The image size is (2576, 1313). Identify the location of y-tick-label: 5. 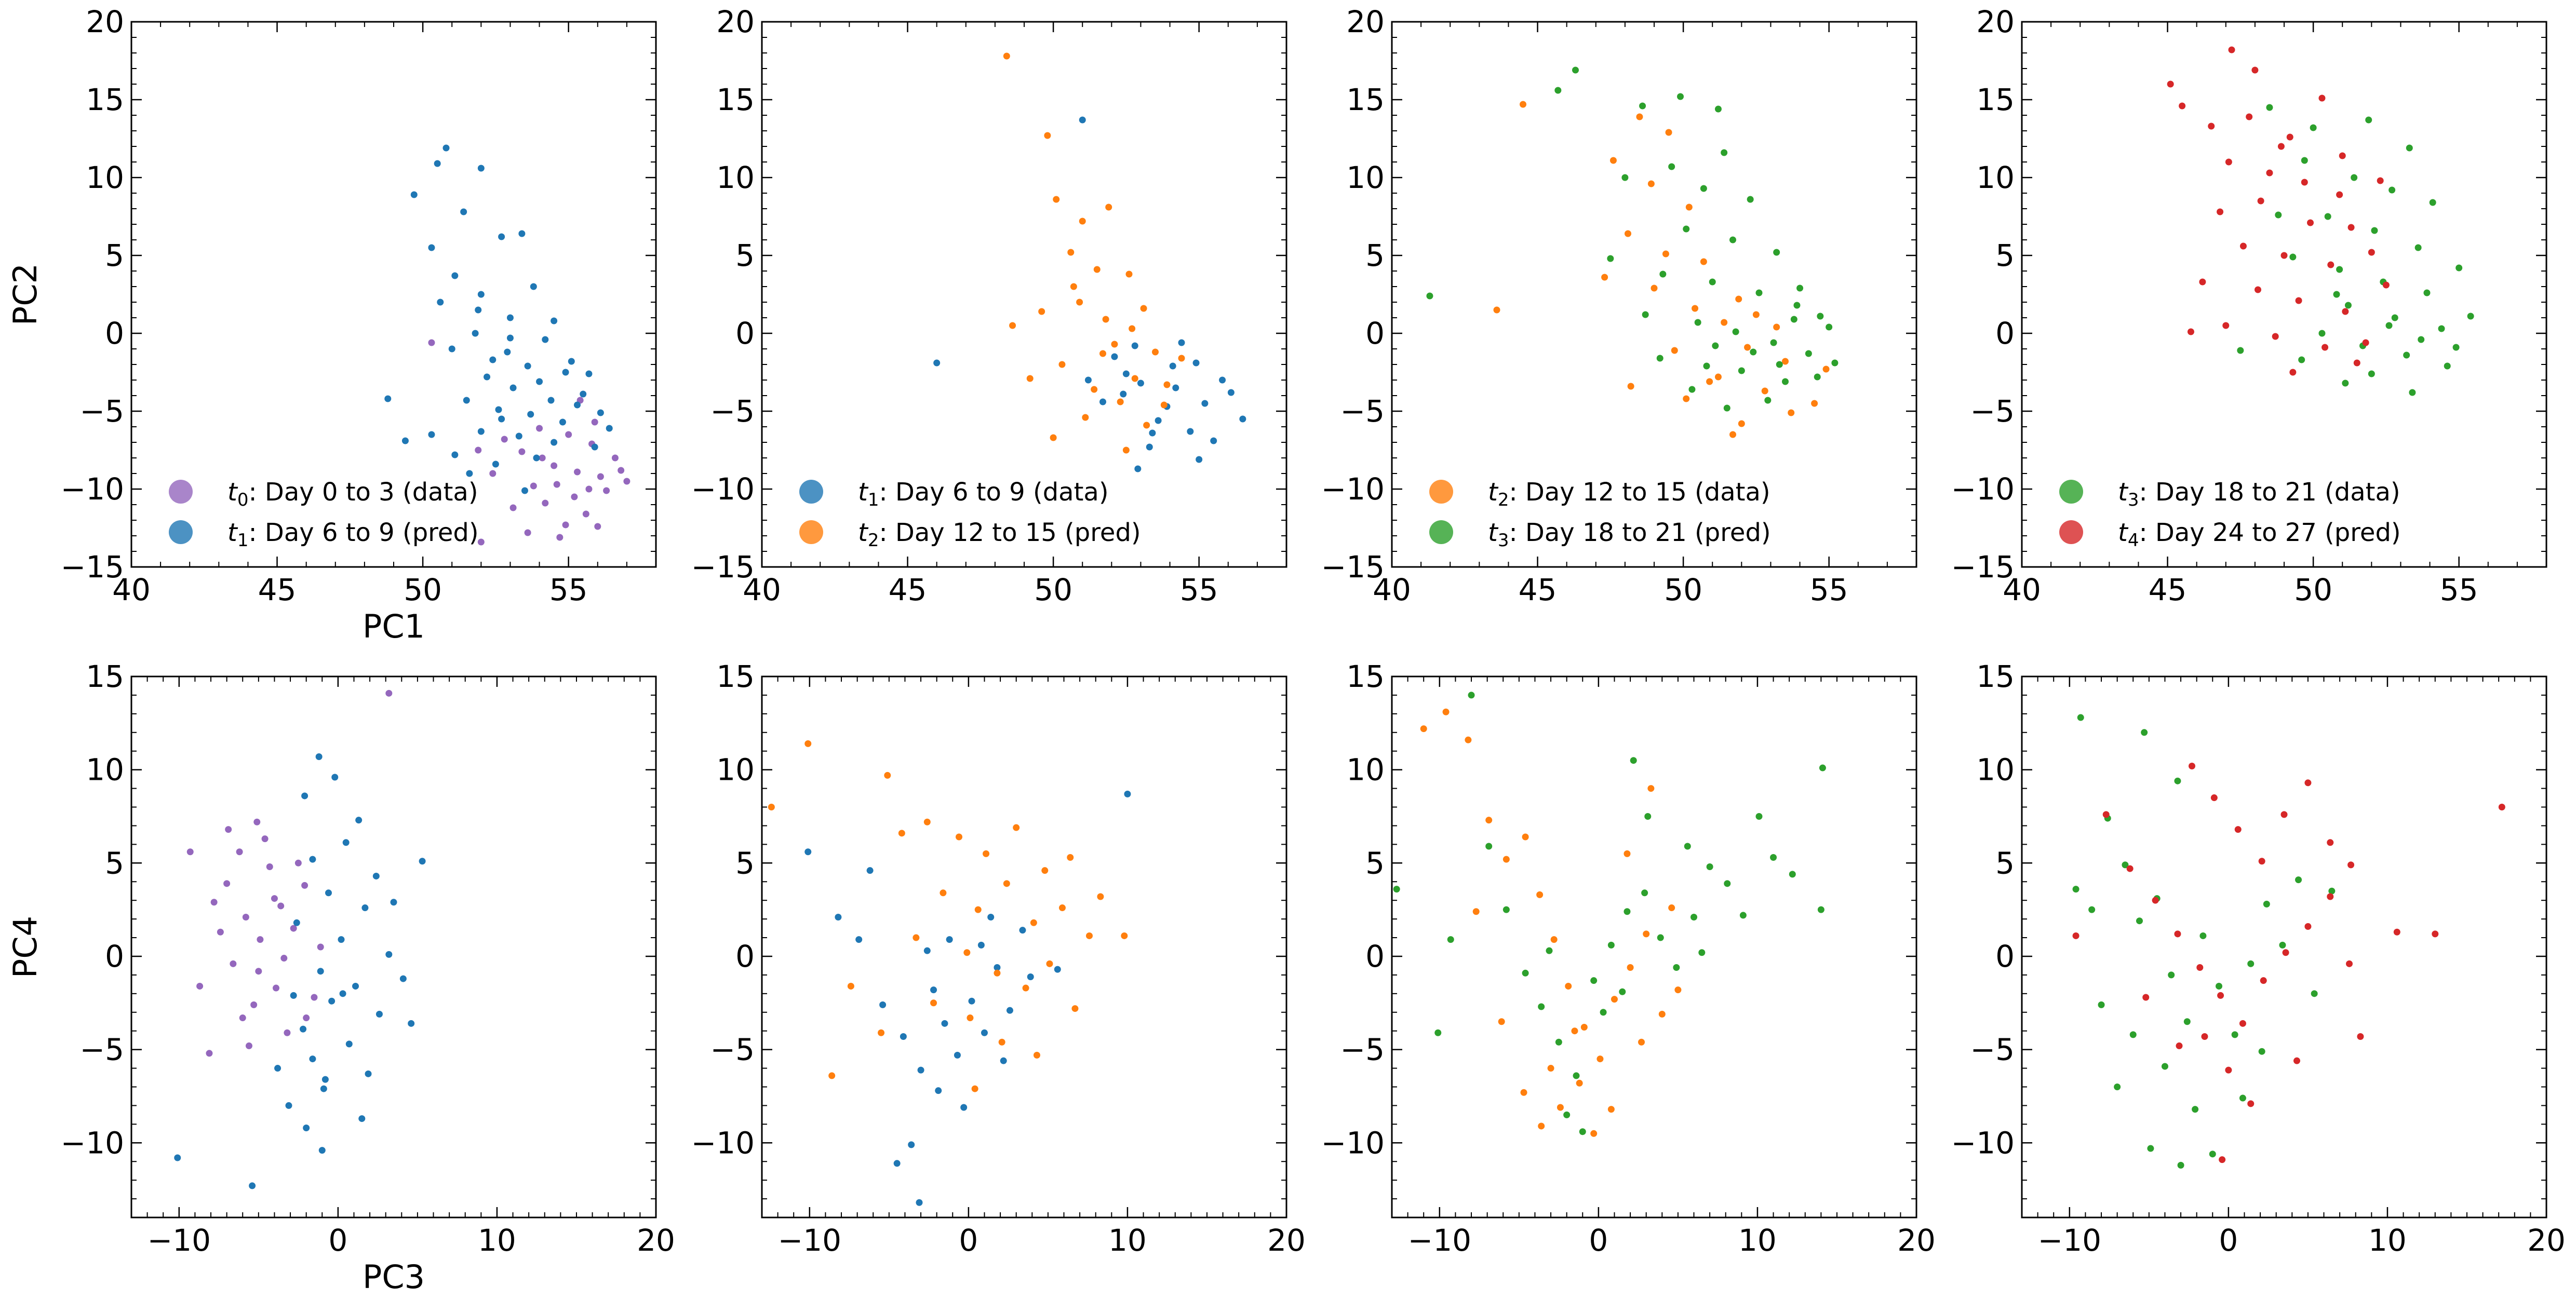
(115, 255).